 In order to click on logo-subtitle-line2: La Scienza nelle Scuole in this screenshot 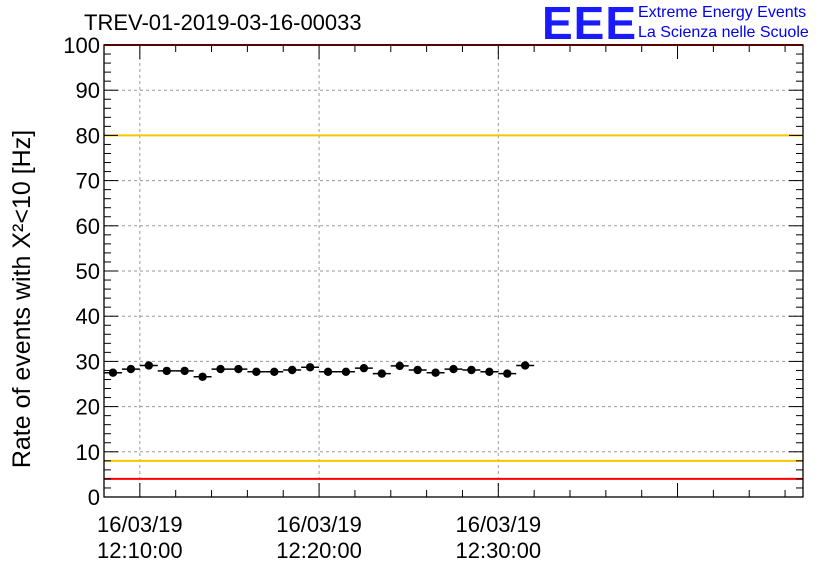, I will do `click(723, 32)`.